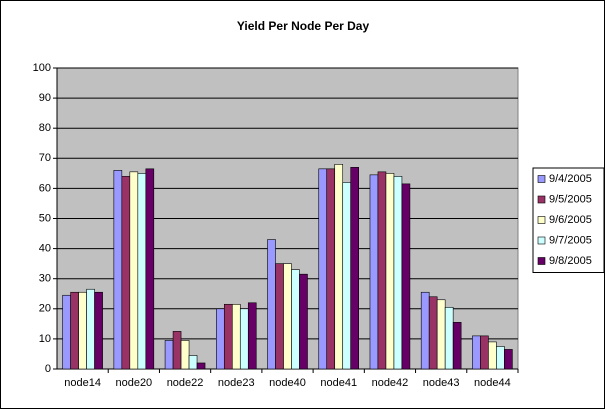 The image size is (606, 410). What do you see at coordinates (42, 68) in the screenshot?
I see `y-tick-label: 100` at bounding box center [42, 68].